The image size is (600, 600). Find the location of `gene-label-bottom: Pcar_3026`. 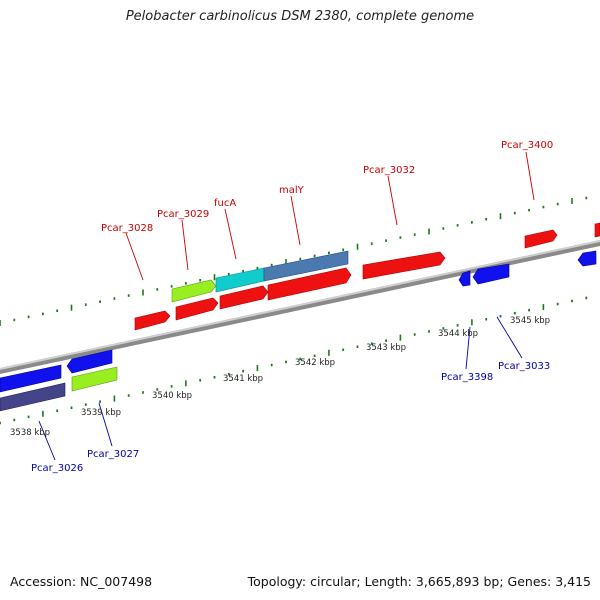

gene-label-bottom: Pcar_3026 is located at coordinates (57, 468).